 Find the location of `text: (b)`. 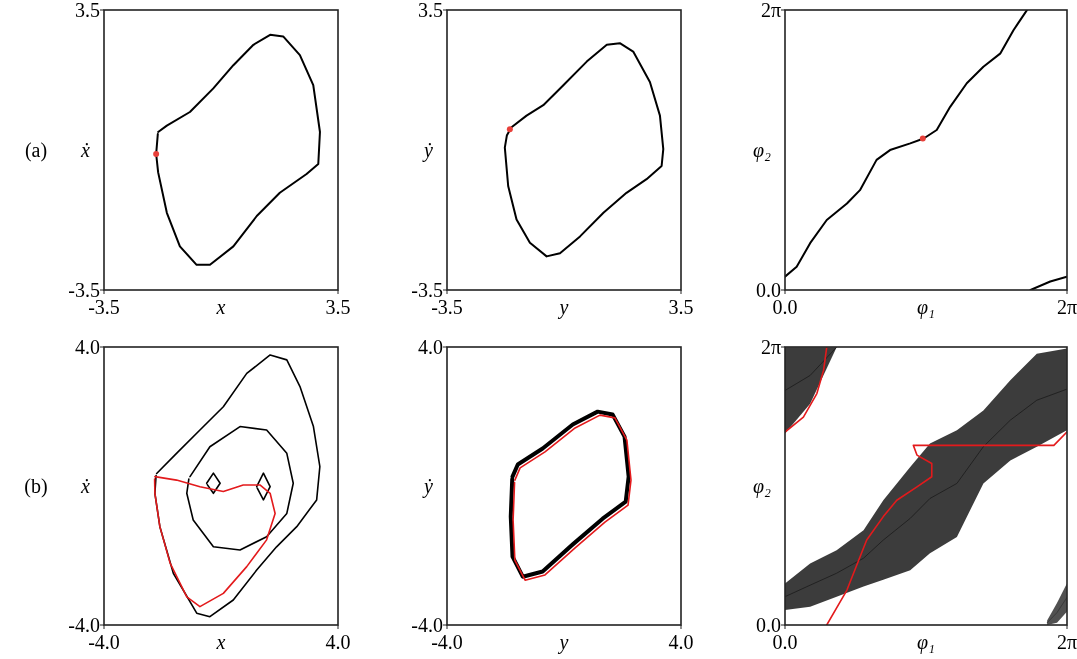

text: (b) is located at coordinates (36, 486).